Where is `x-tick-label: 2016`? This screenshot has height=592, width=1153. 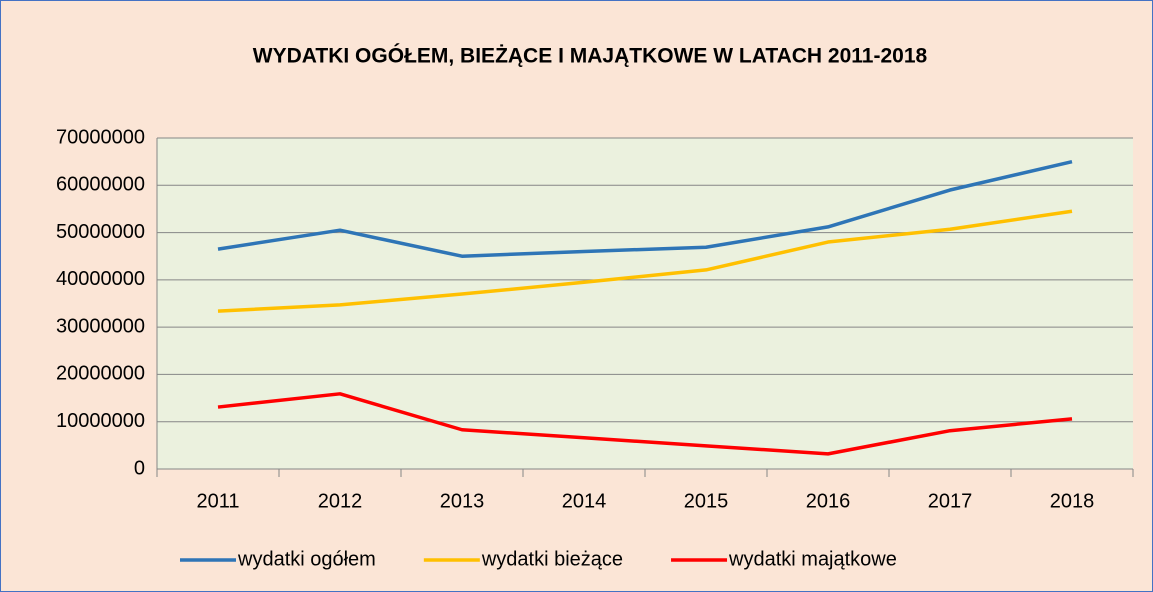
x-tick-label: 2016 is located at coordinates (828, 501).